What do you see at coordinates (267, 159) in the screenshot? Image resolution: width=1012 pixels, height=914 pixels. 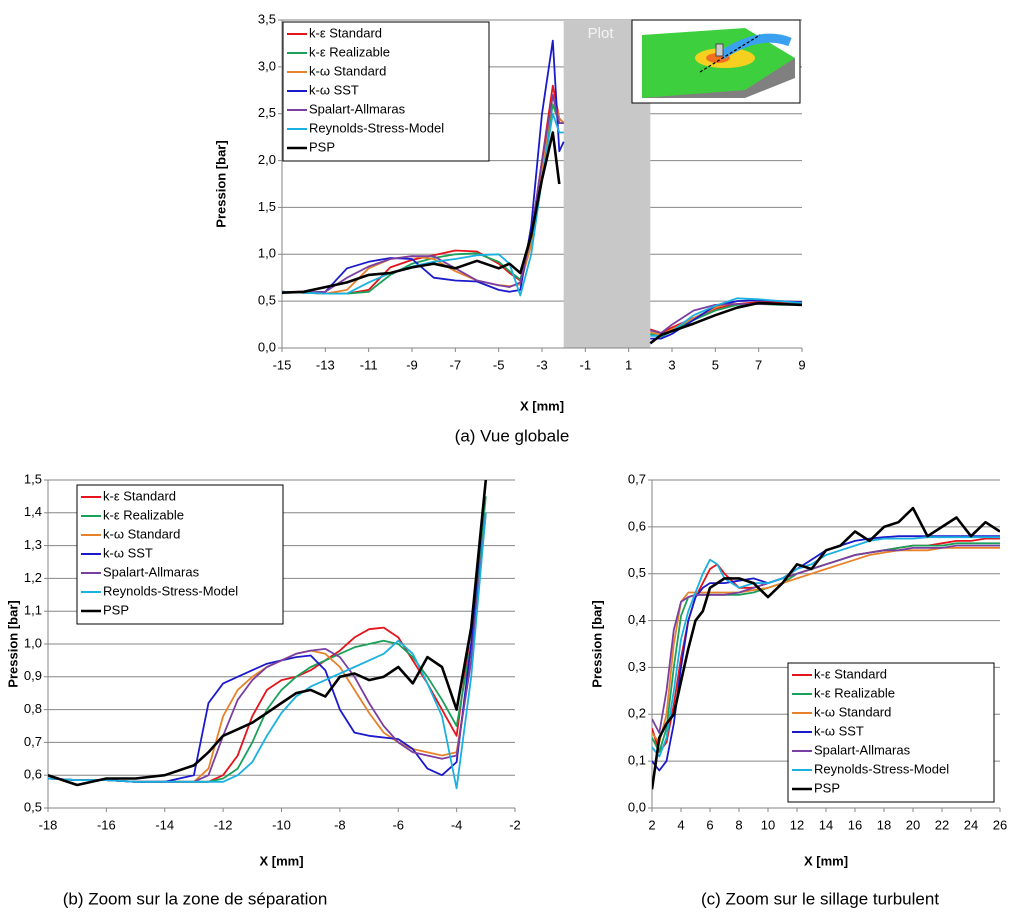 I see `y-tick-label: 2,0` at bounding box center [267, 159].